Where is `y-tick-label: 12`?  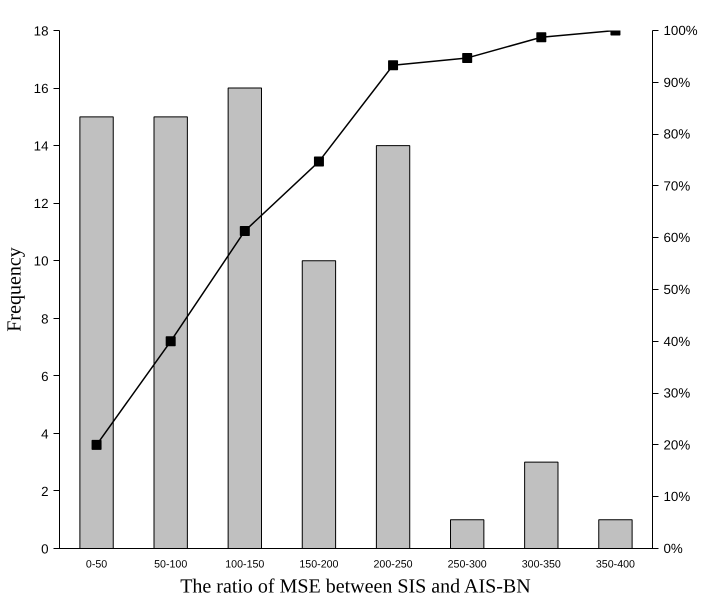 y-tick-label: 12 is located at coordinates (41, 204).